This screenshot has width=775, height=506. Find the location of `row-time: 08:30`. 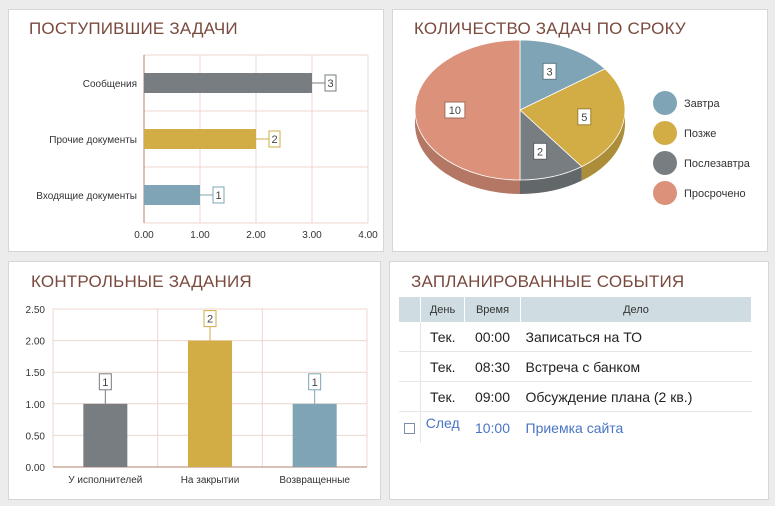

row-time: 08:30 is located at coordinates (492, 366).